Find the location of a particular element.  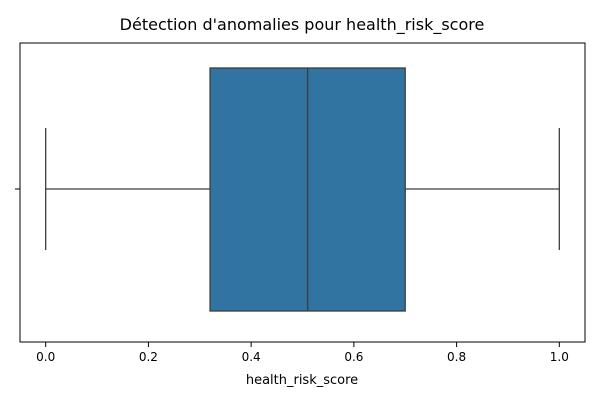

x-tick-label: 0.8 is located at coordinates (456, 357).